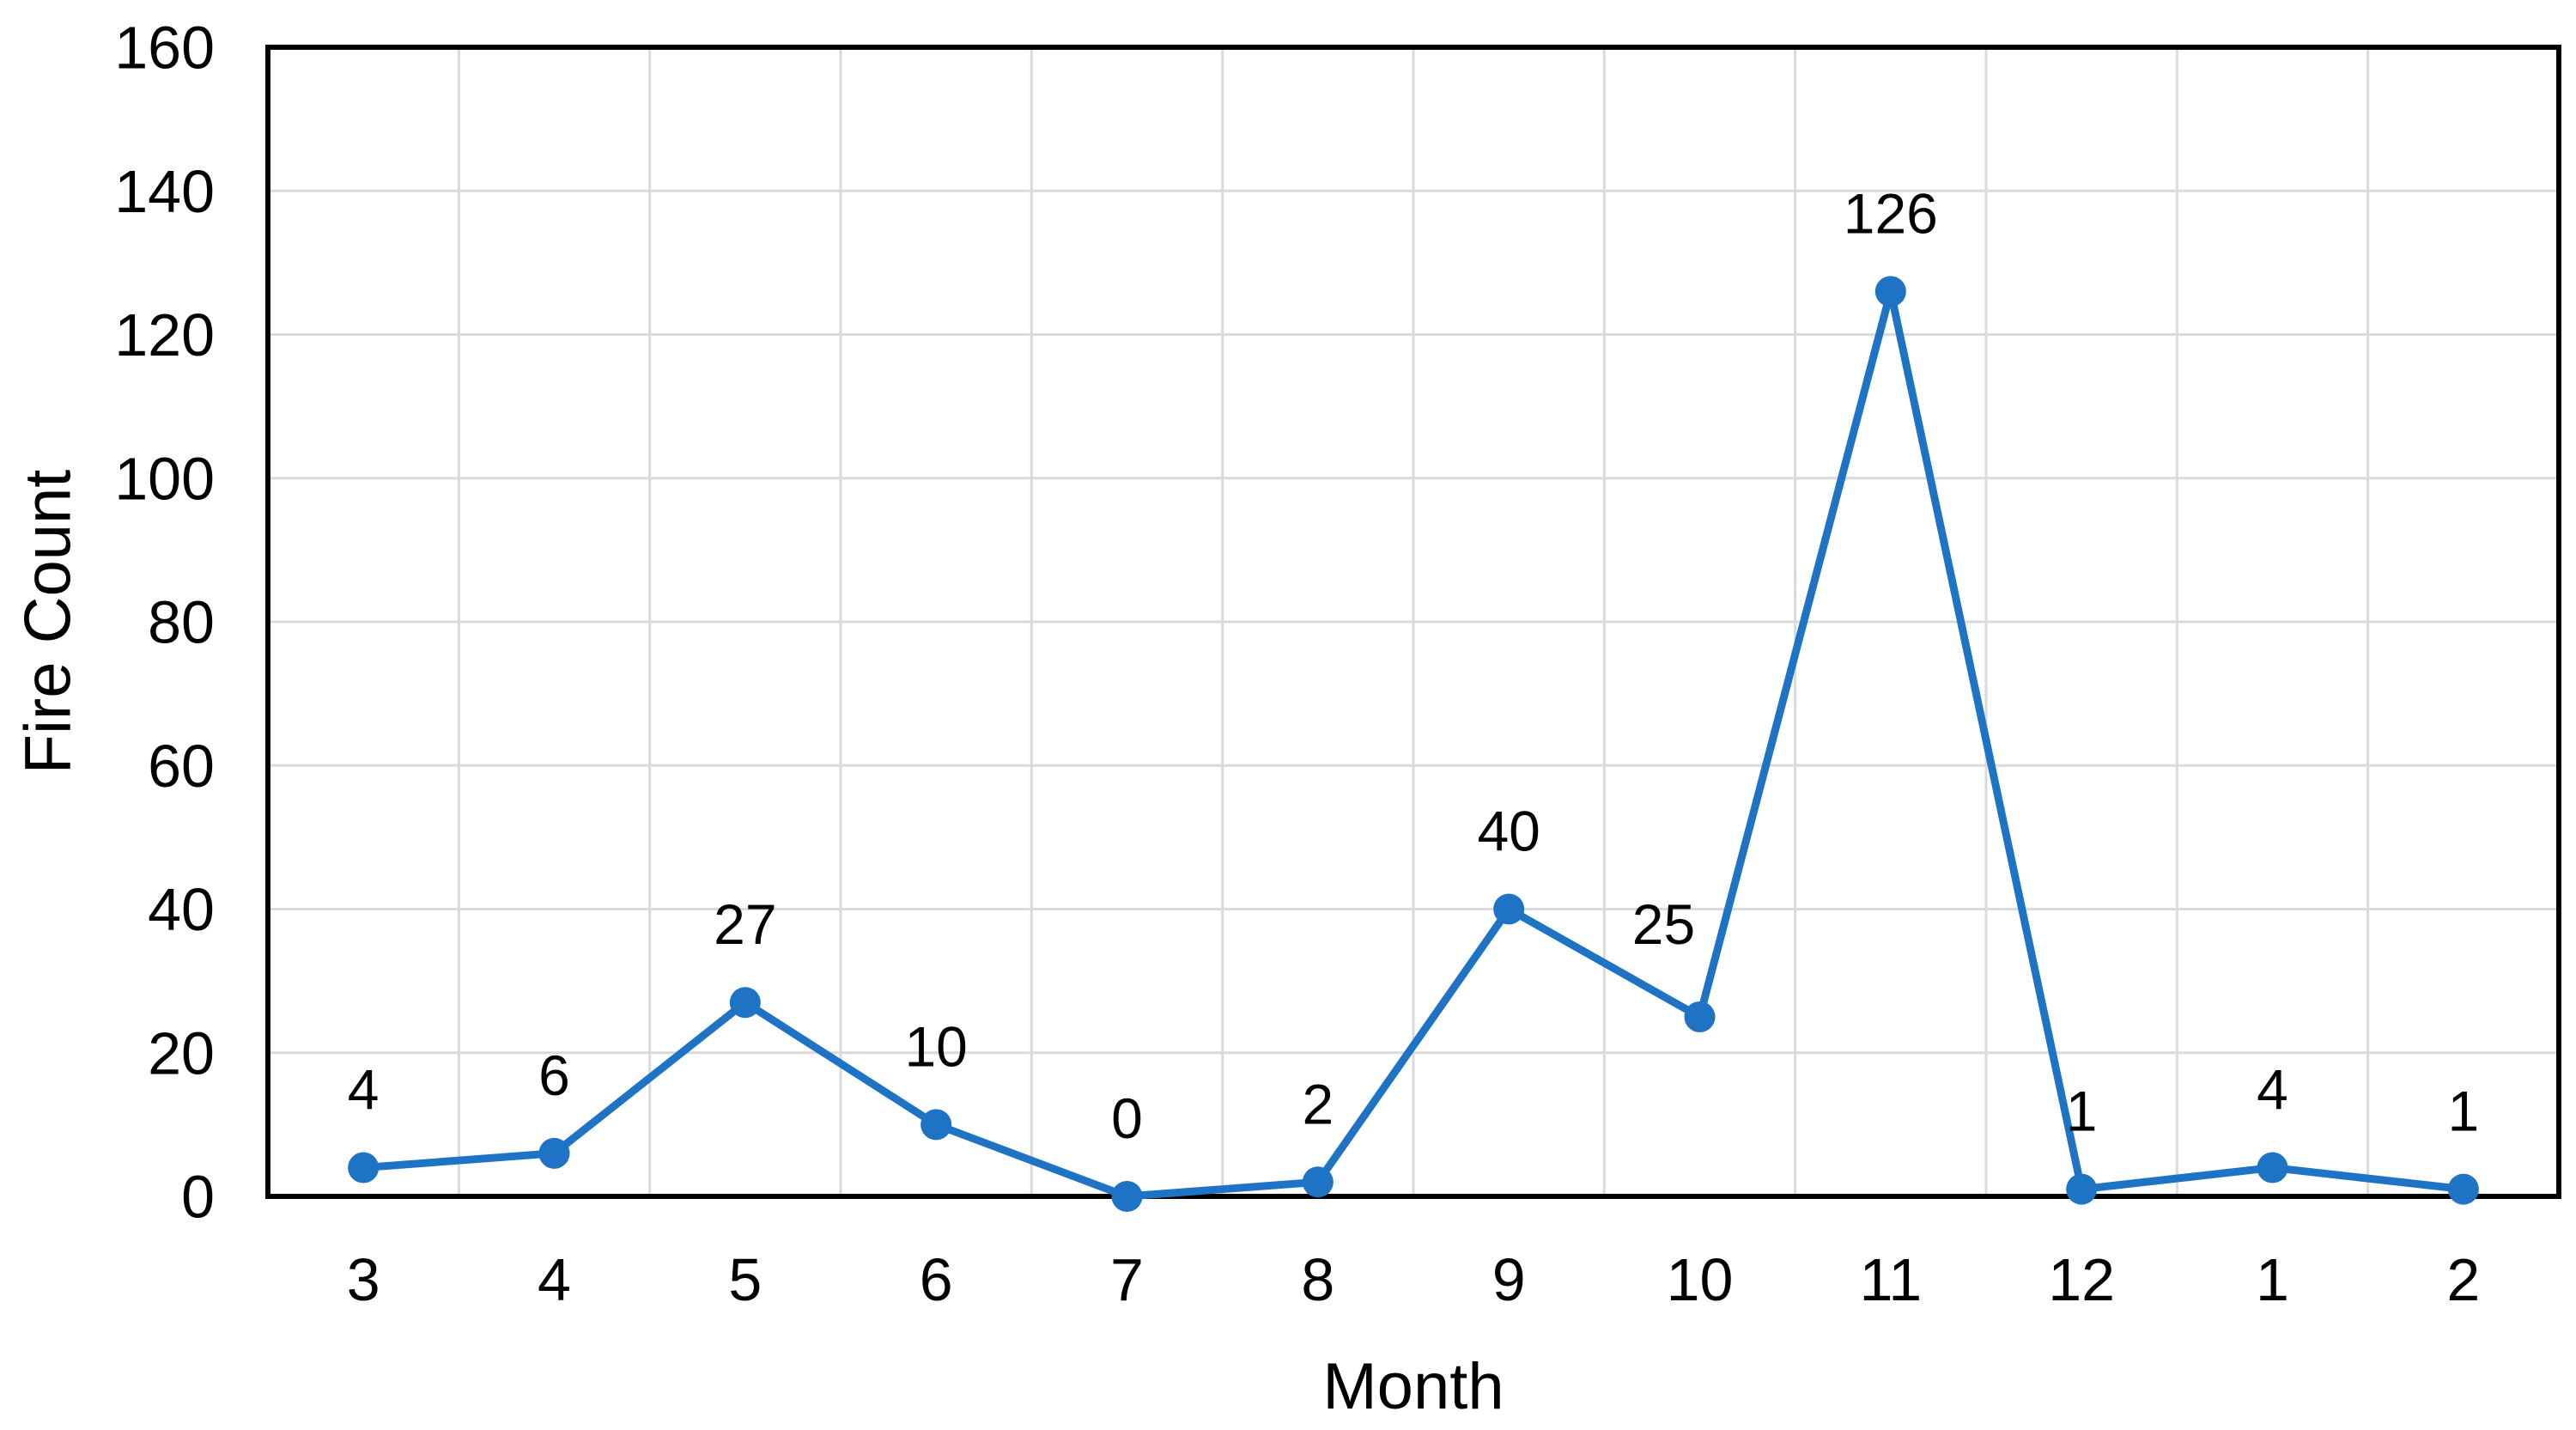 The image size is (2576, 1430). I want to click on y-tick-label: 40, so click(181, 910).